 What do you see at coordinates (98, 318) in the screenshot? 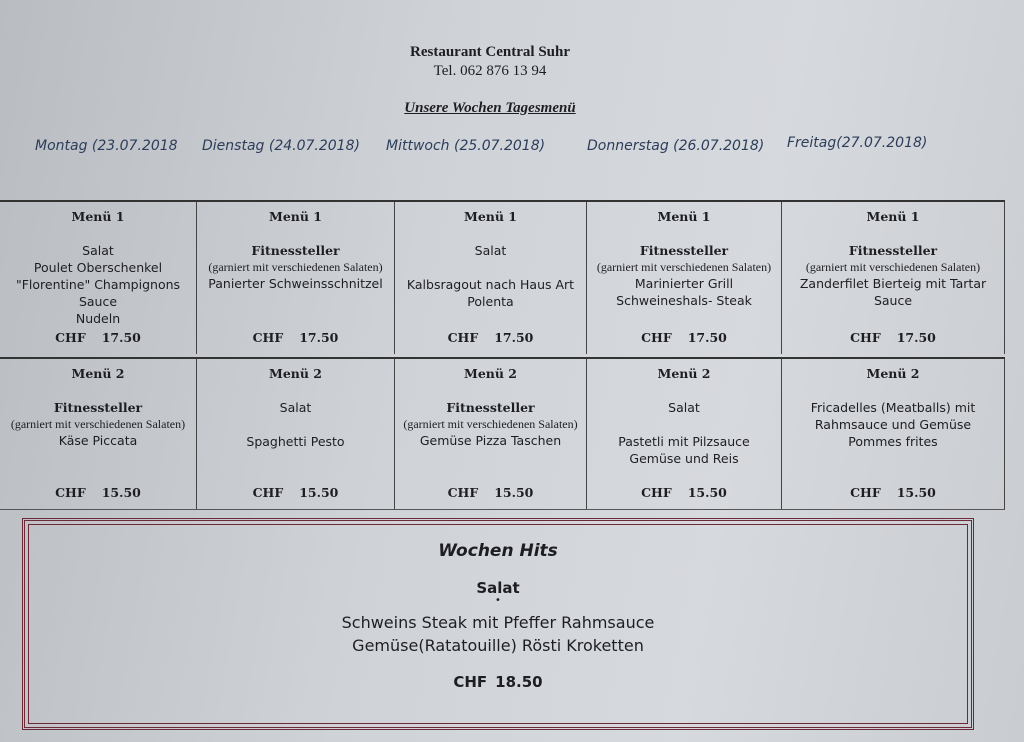
I see `menu-dish: Nudeln` at bounding box center [98, 318].